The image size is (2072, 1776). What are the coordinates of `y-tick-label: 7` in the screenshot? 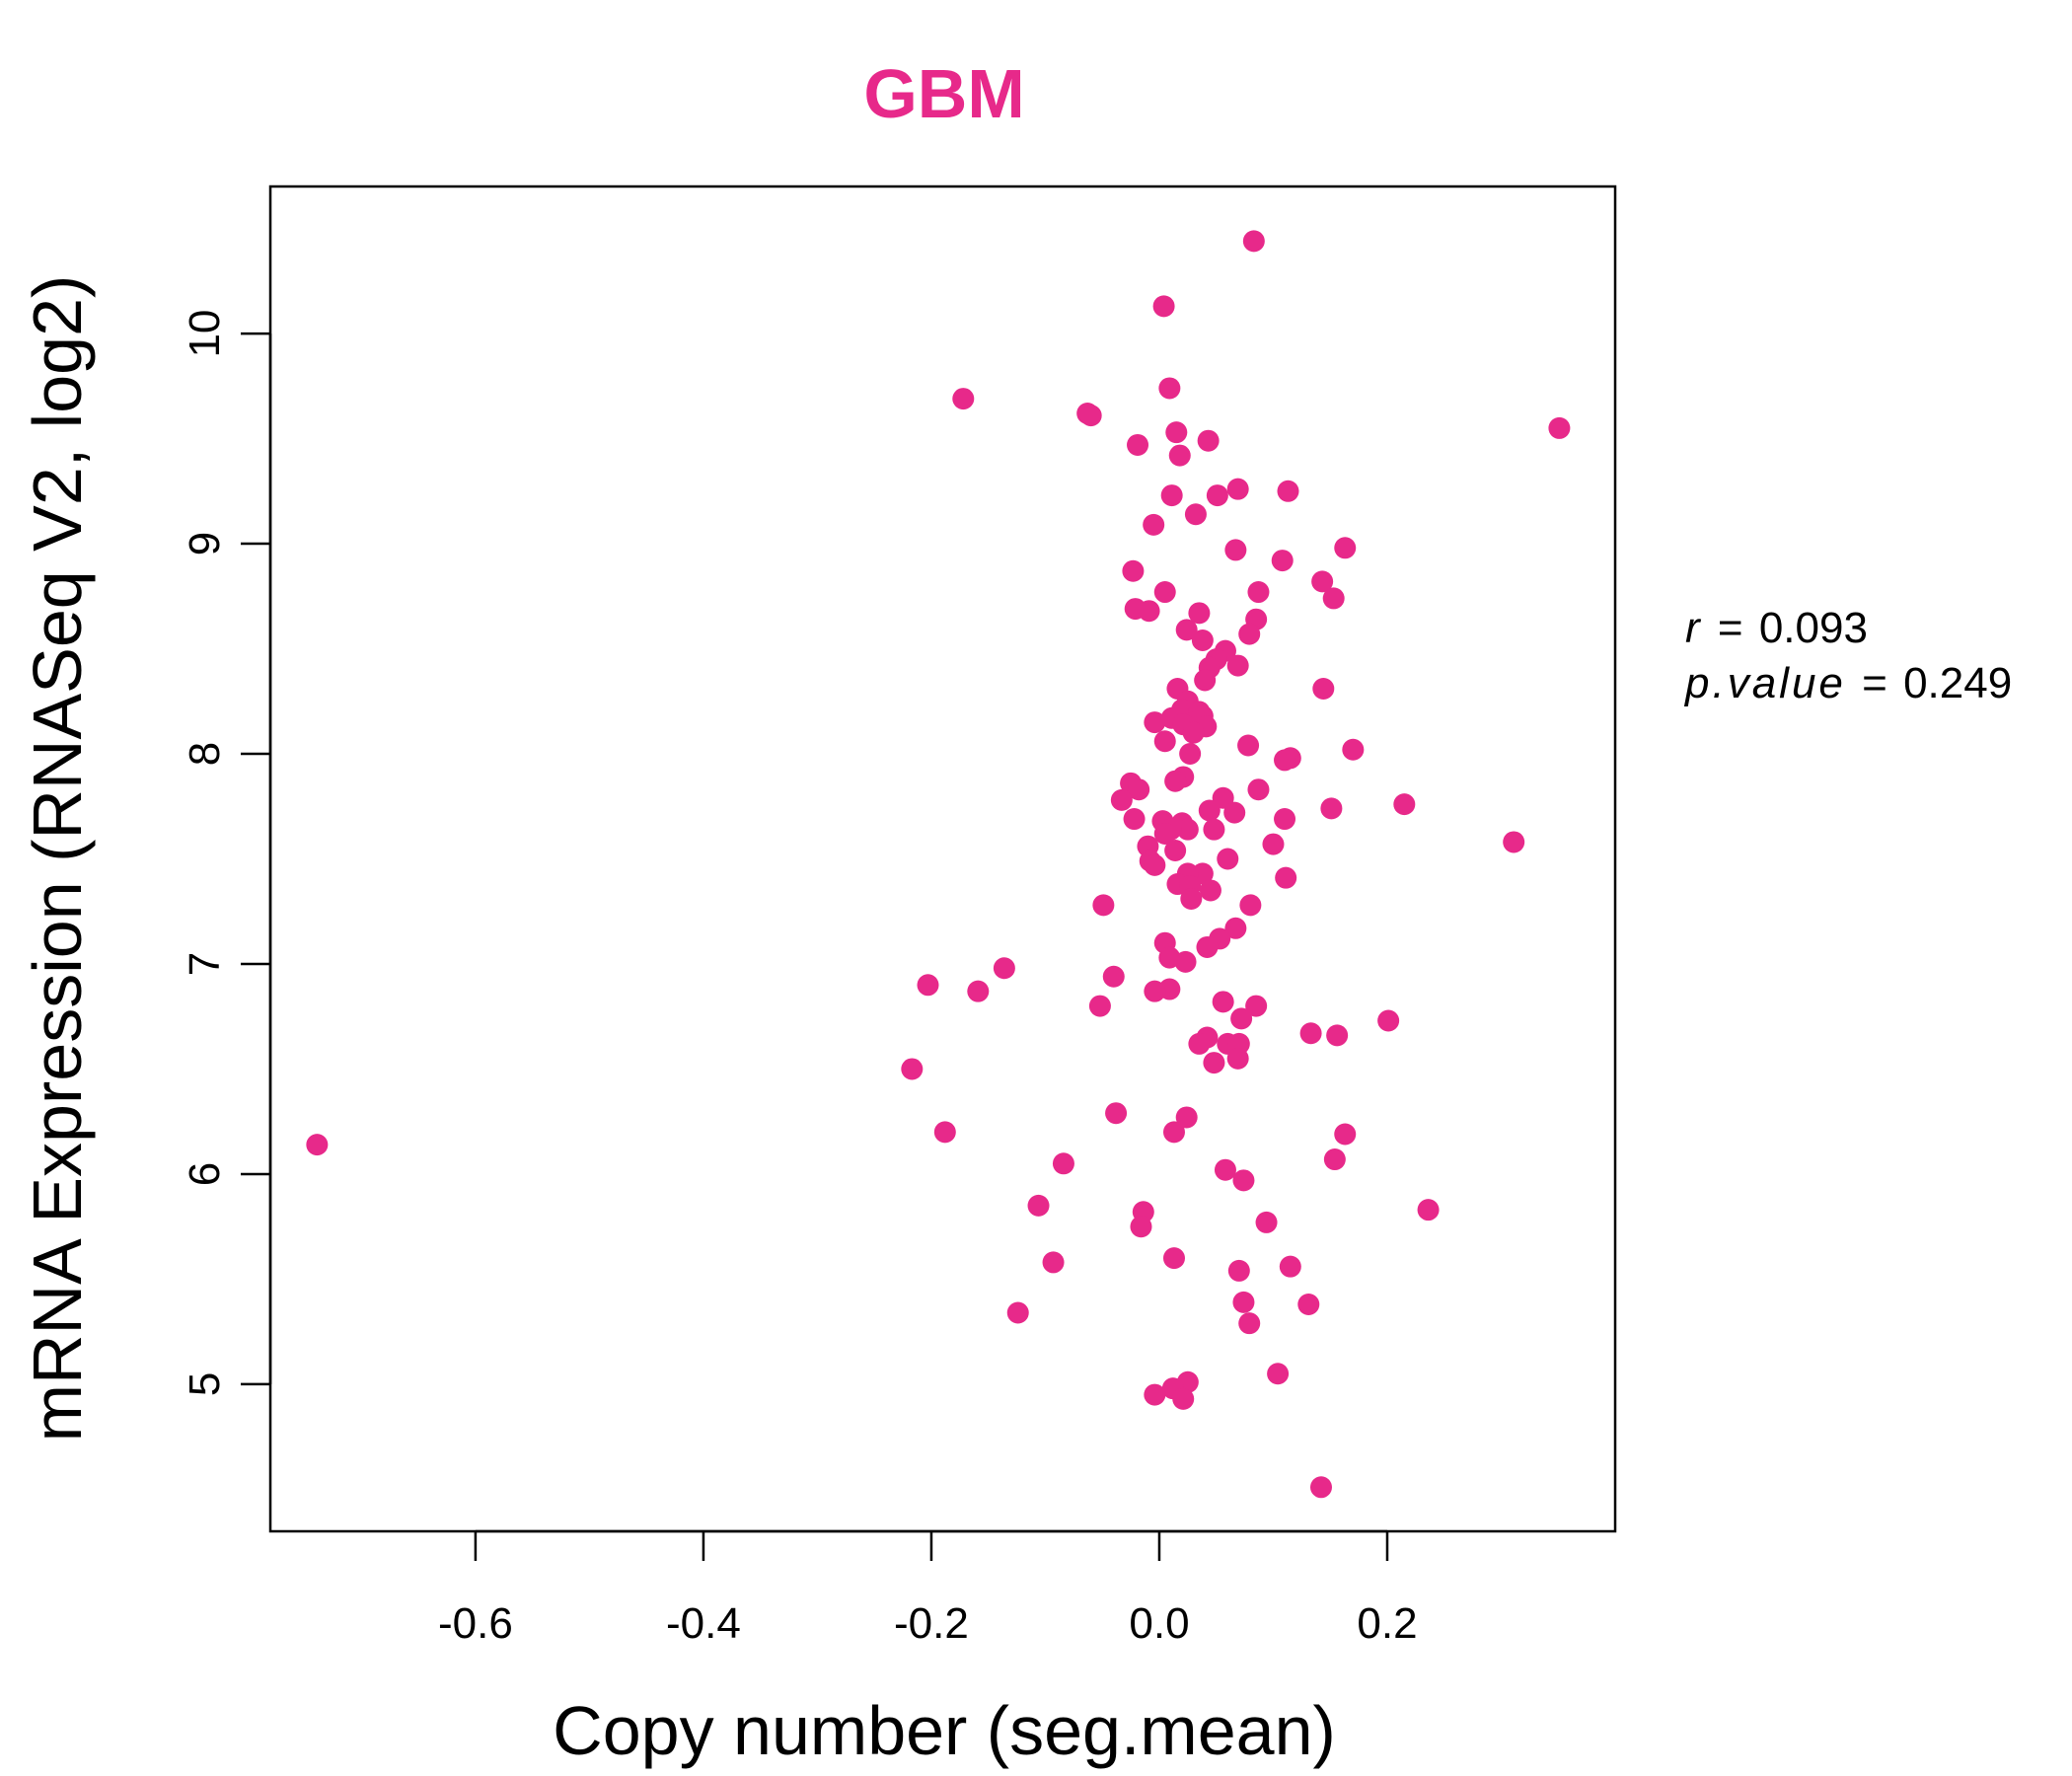 It's located at (205, 964).